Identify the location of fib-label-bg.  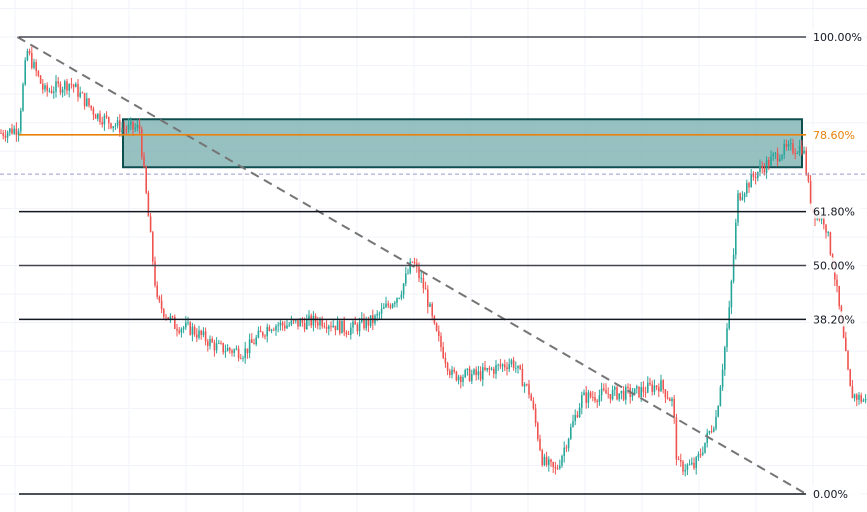
(835, 265).